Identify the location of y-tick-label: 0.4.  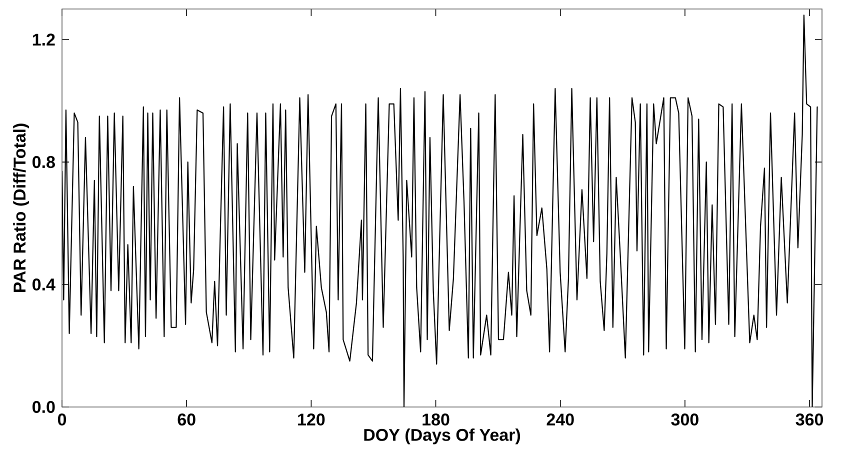
(44, 284).